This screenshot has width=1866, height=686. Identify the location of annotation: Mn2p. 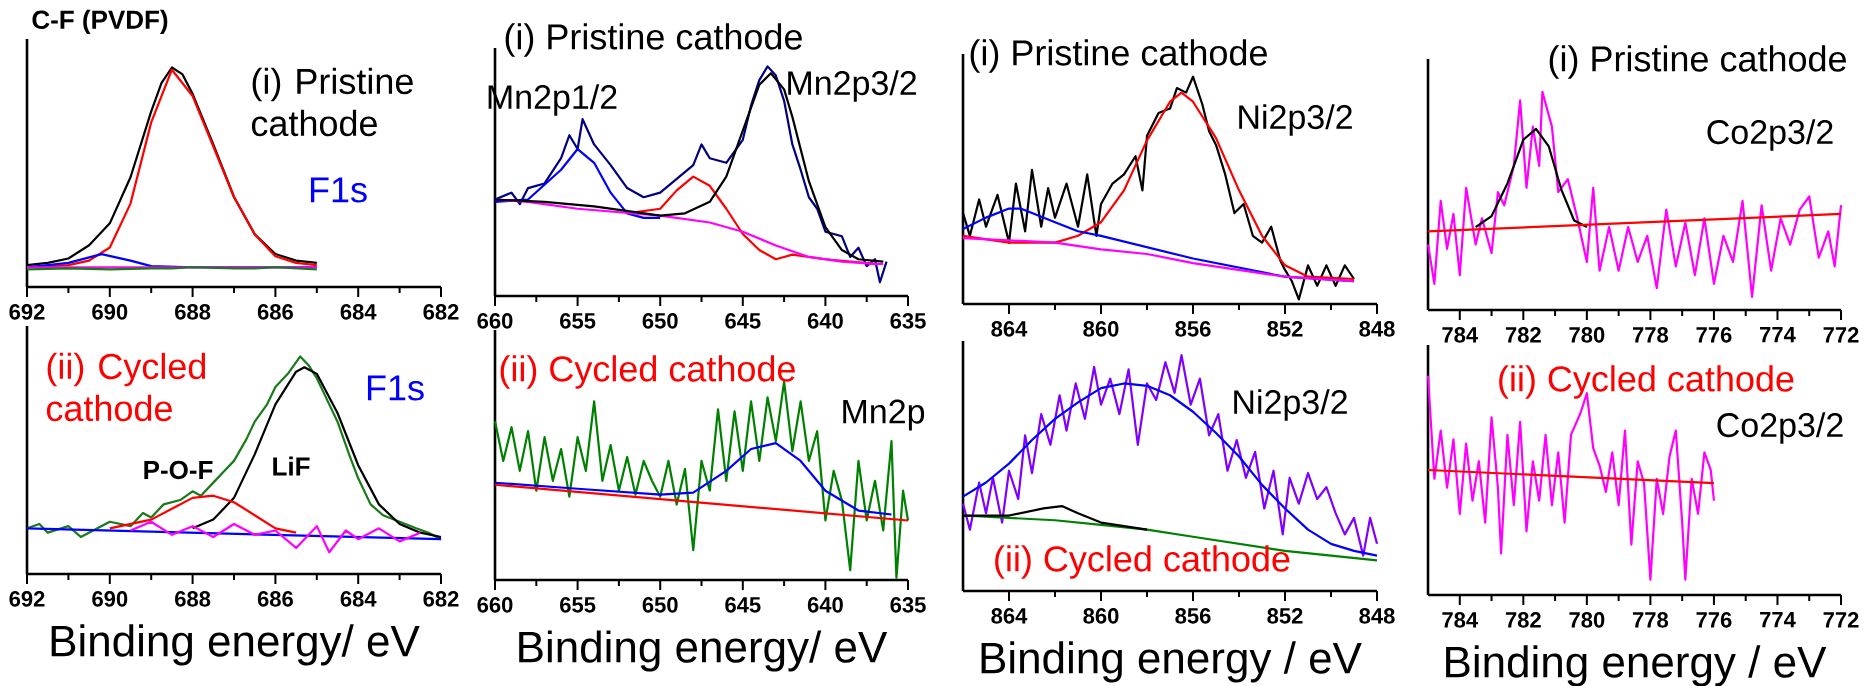
(884, 415).